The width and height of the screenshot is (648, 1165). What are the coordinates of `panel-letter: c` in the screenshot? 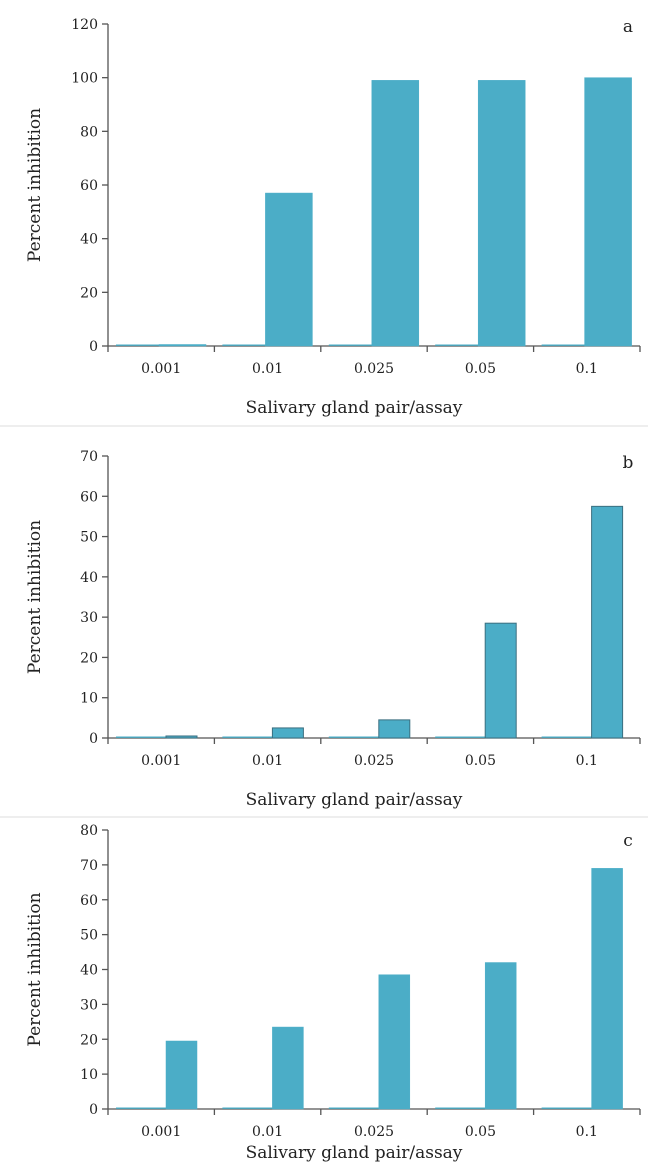 It's located at (628, 841).